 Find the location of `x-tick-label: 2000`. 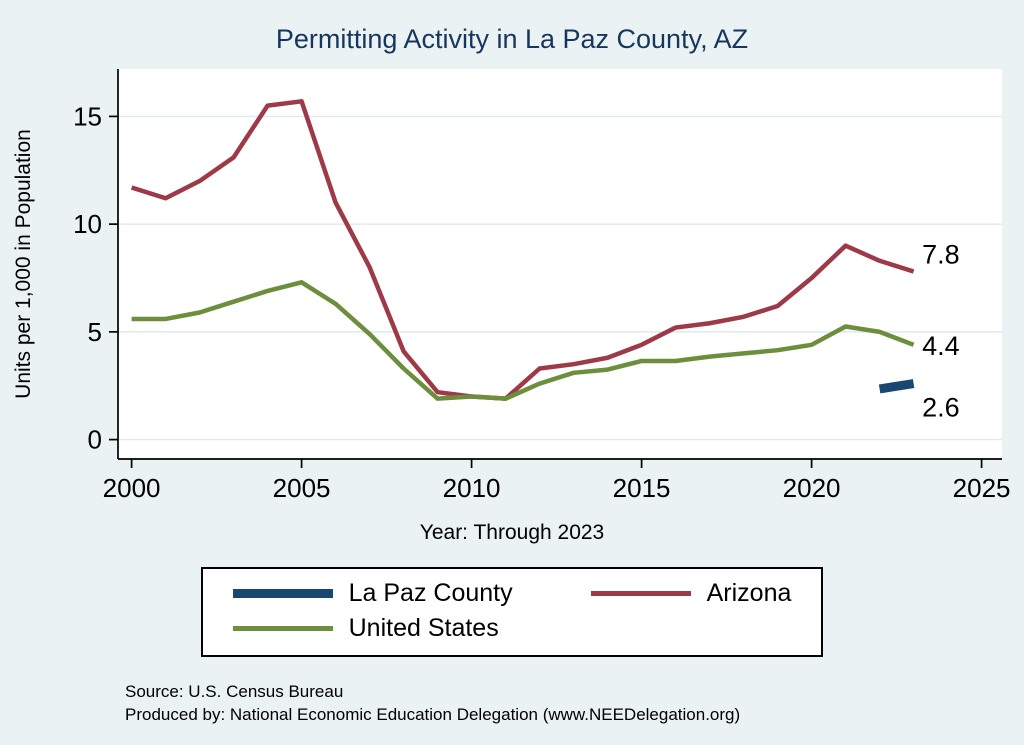

x-tick-label: 2000 is located at coordinates (132, 488).